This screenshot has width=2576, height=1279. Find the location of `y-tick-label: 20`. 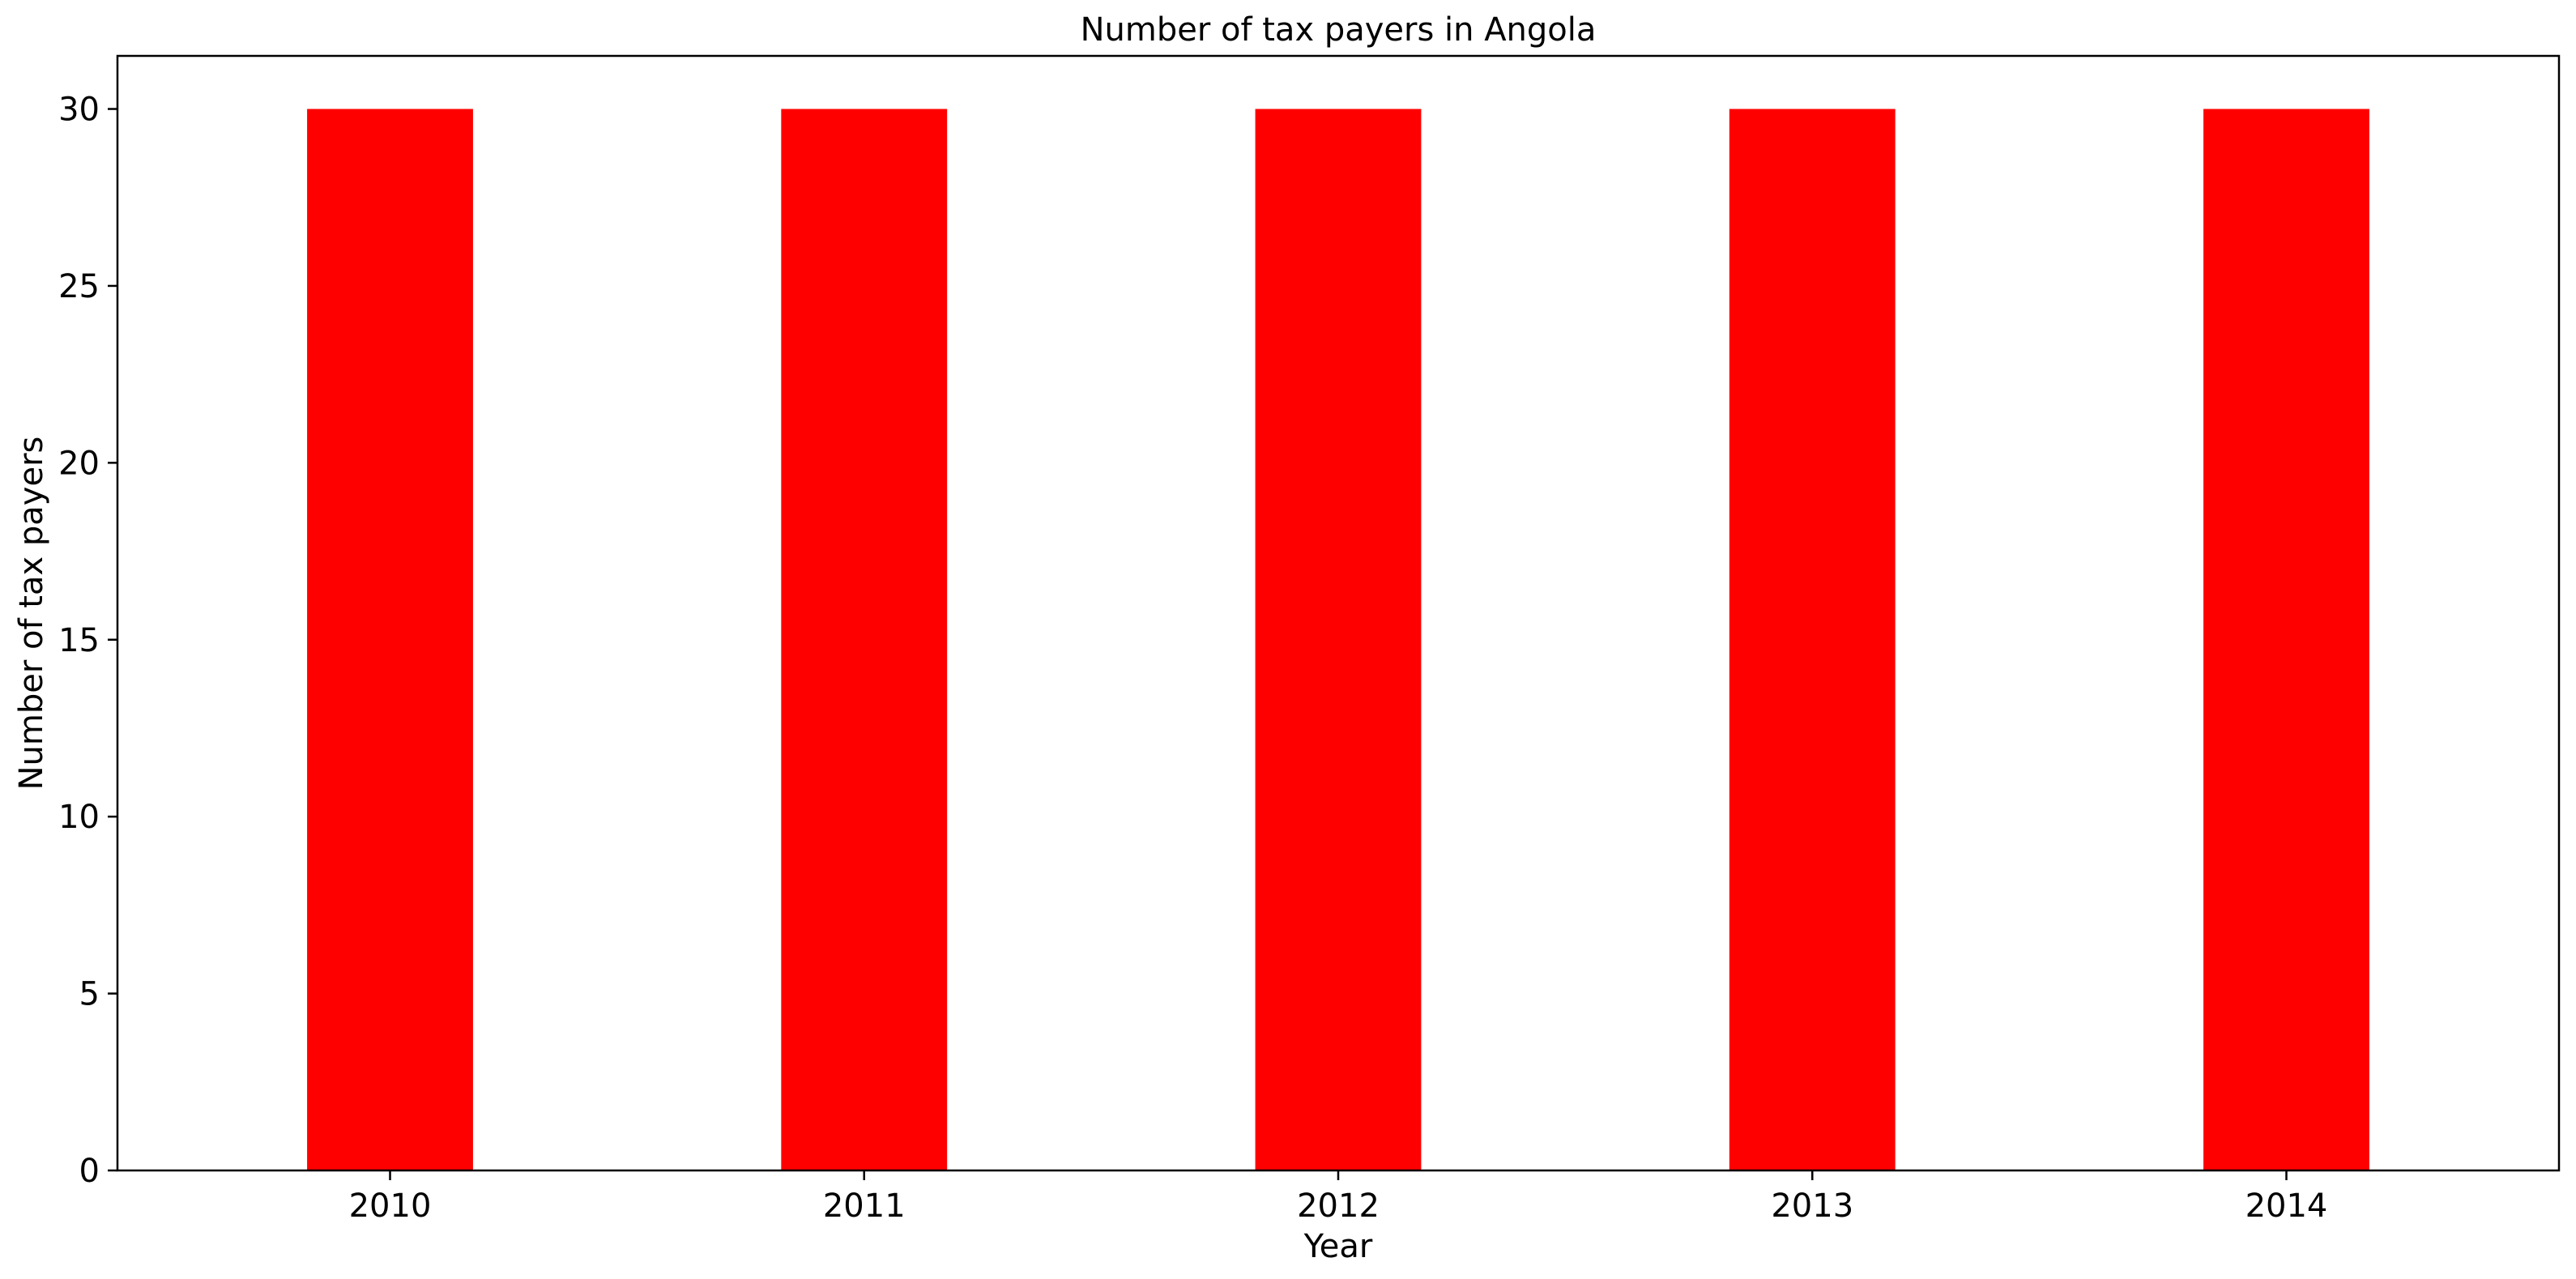

y-tick-label: 20 is located at coordinates (79, 463).